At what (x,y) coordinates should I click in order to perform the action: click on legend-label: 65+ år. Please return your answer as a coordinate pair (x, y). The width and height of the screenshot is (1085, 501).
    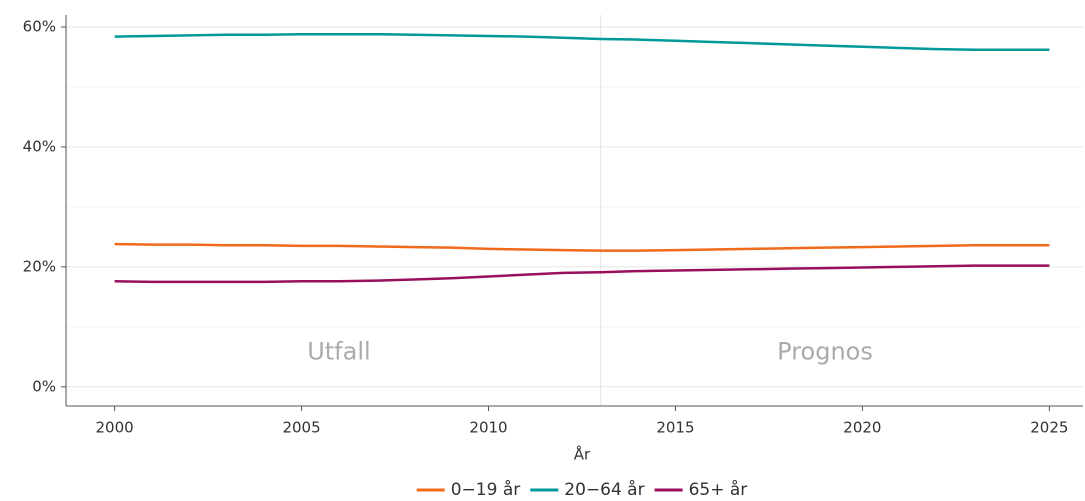
    Looking at the image, I should click on (718, 489).